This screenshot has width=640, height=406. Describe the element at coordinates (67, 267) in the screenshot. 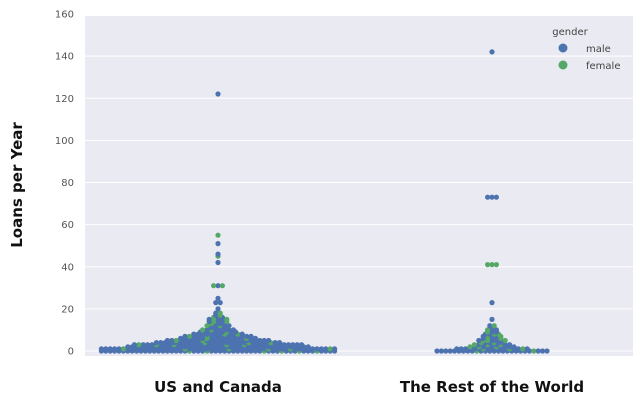

I see `y-tick-label: 40` at that location.